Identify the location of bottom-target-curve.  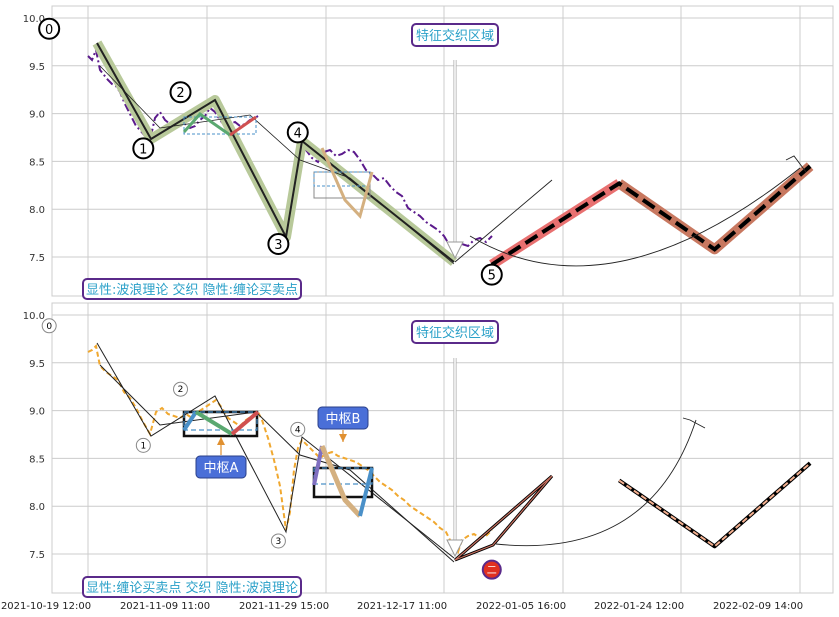
(596, 483).